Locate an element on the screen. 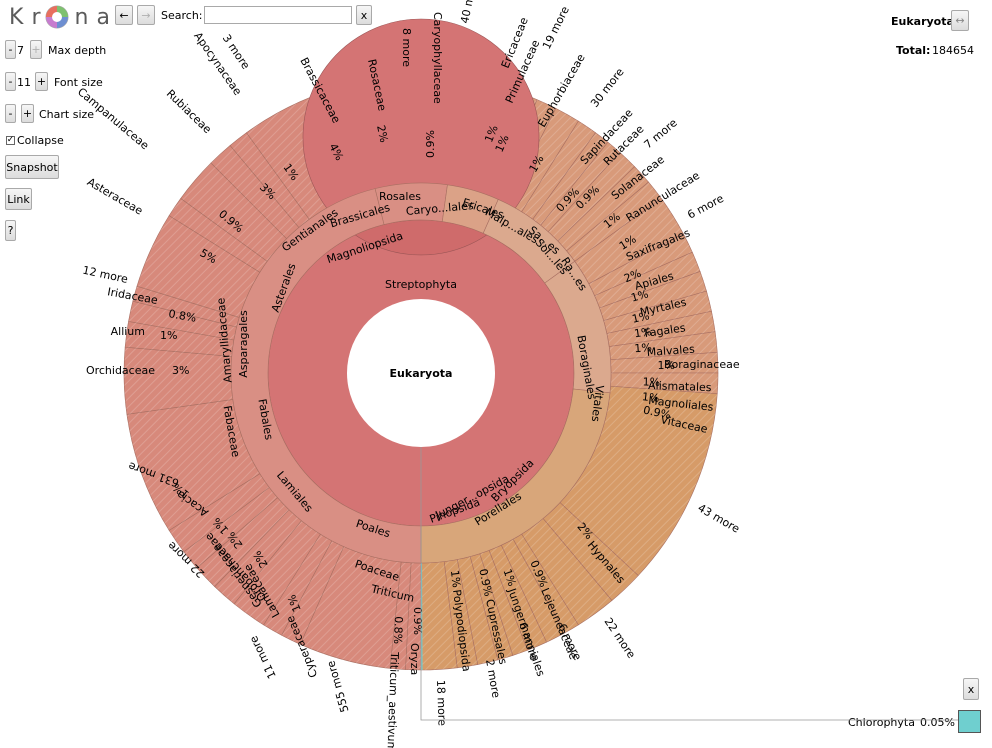 This screenshot has height=748, width=992. order-label: Caryo...lales is located at coordinates (439, 208).